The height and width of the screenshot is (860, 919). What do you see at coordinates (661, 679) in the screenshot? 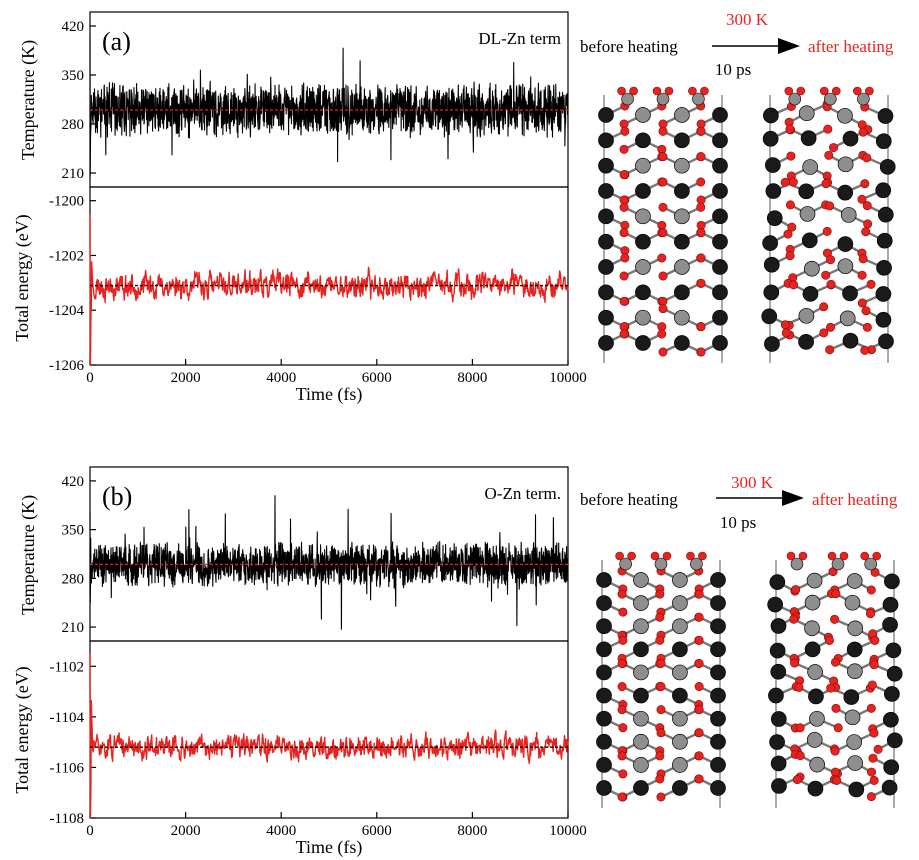
I see `crystal-structure` at bounding box center [661, 679].